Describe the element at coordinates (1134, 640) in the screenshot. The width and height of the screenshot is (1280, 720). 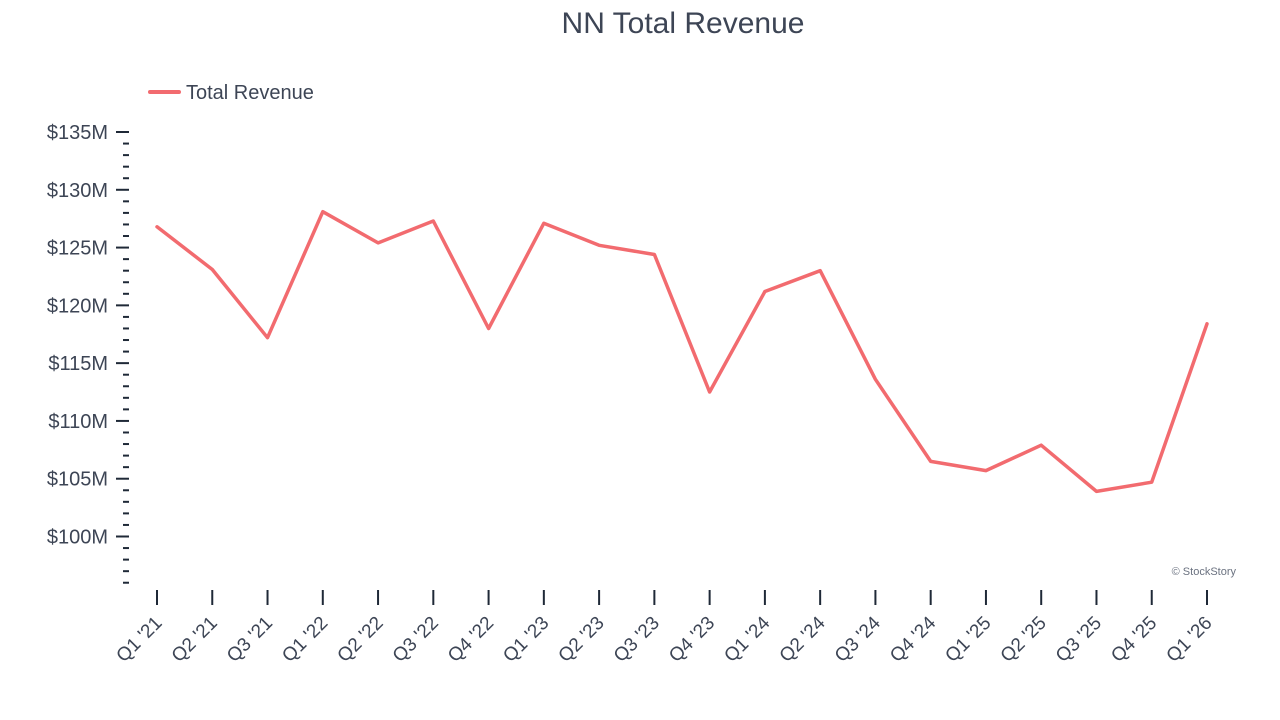
I see `x-tick-label: Q4 '25` at that location.